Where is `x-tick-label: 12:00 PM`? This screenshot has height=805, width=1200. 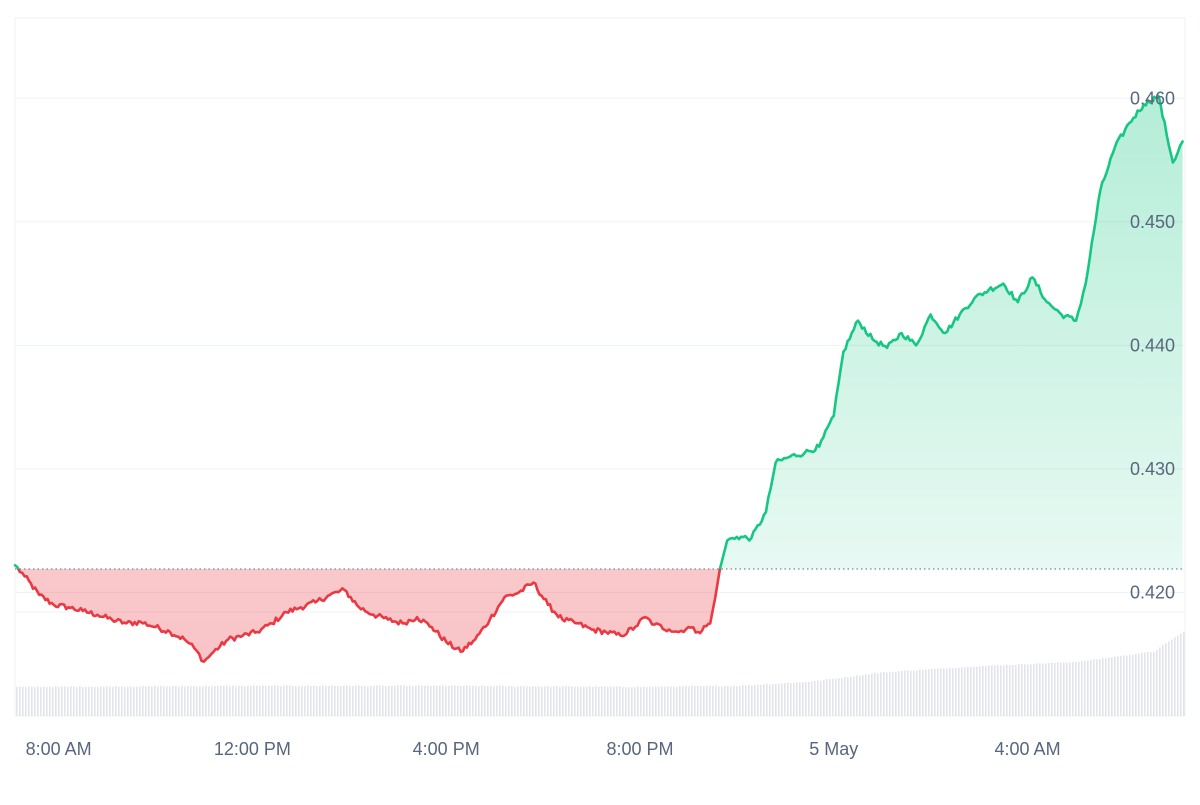
x-tick-label: 12:00 PM is located at coordinates (252, 749).